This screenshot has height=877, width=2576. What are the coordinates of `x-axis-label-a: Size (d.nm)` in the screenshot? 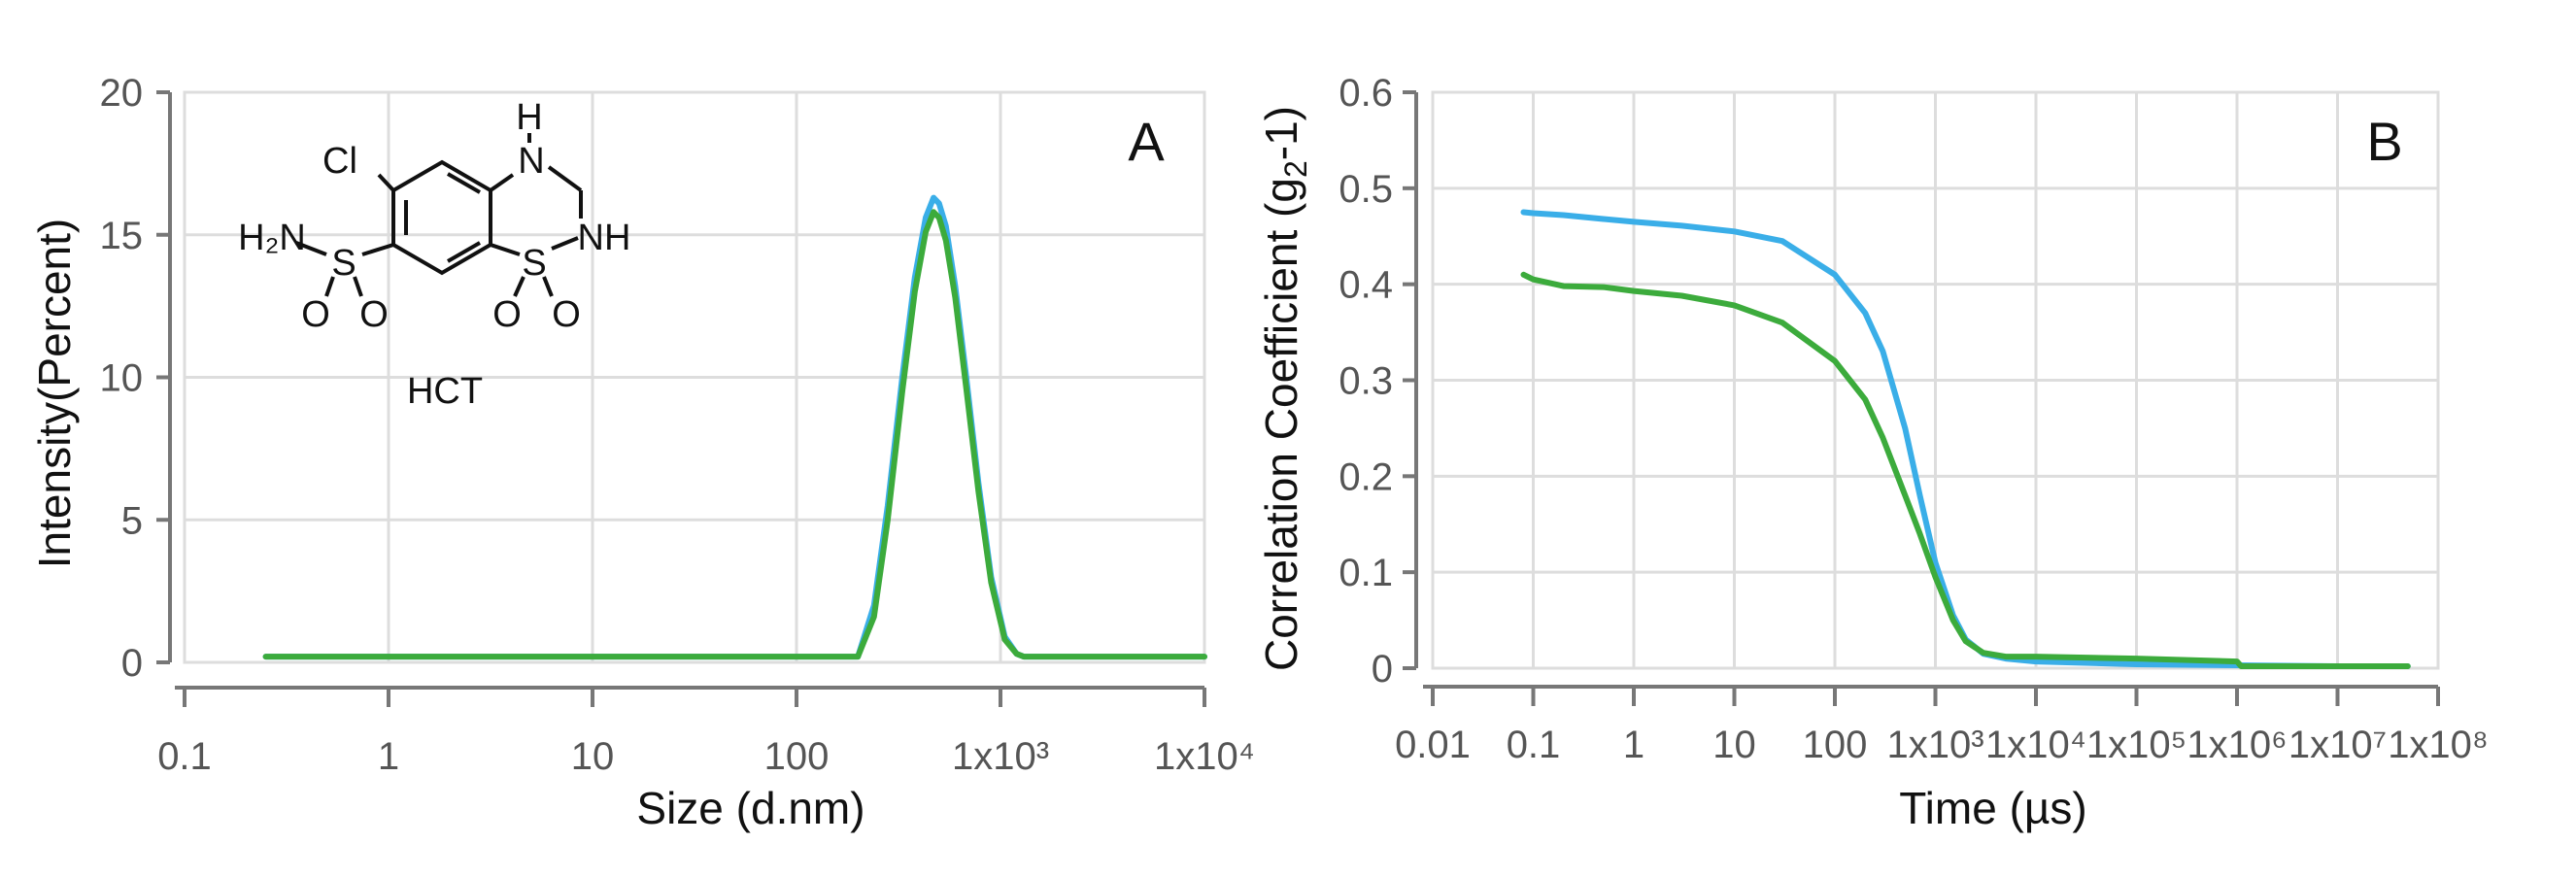 It's located at (750, 808).